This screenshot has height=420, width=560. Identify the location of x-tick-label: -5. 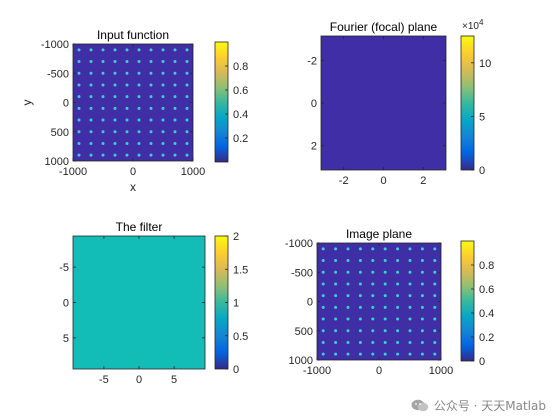
(104, 380).